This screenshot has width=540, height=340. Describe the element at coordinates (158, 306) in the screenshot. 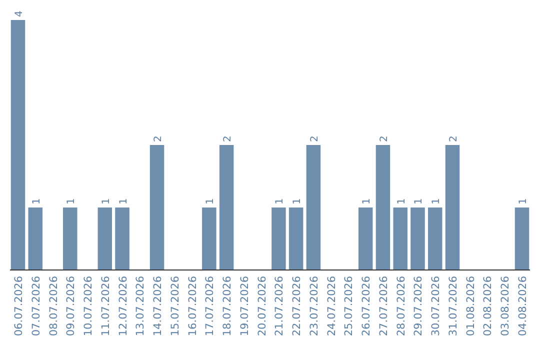

I see `x-tick-label: 14.07.2026` at that location.